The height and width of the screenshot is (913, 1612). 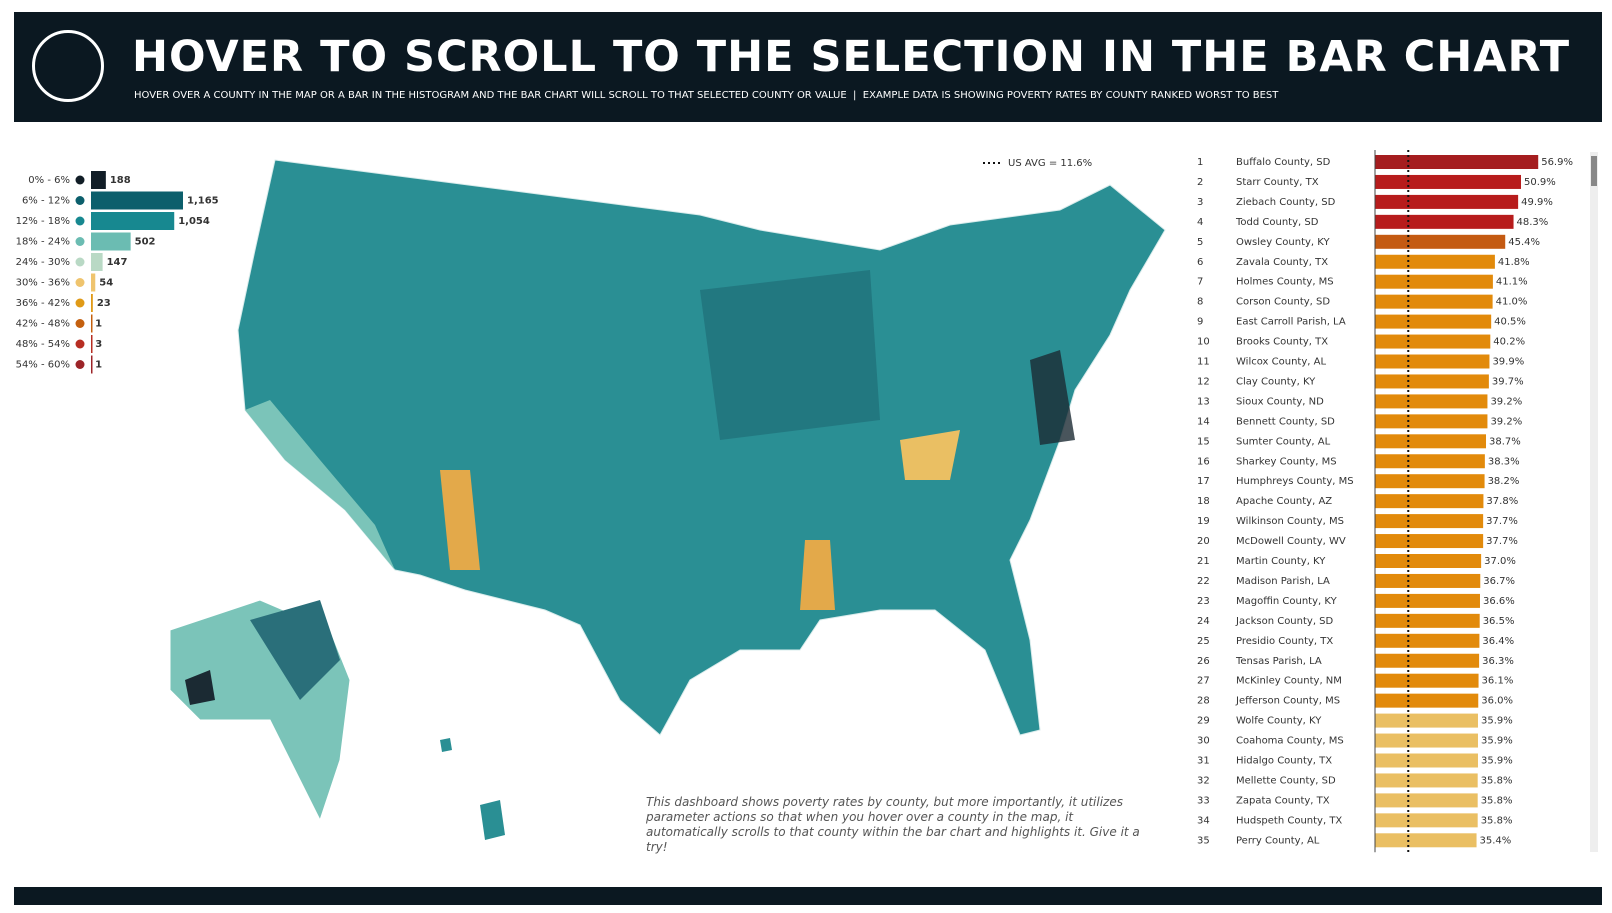 I want to click on bin-label: 18% - 24%, so click(x=43, y=242).